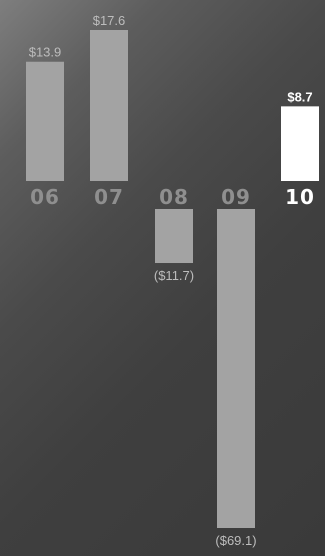 The width and height of the screenshot is (325, 556). Describe the element at coordinates (45, 197) in the screenshot. I see `category-label-06: 06` at that location.